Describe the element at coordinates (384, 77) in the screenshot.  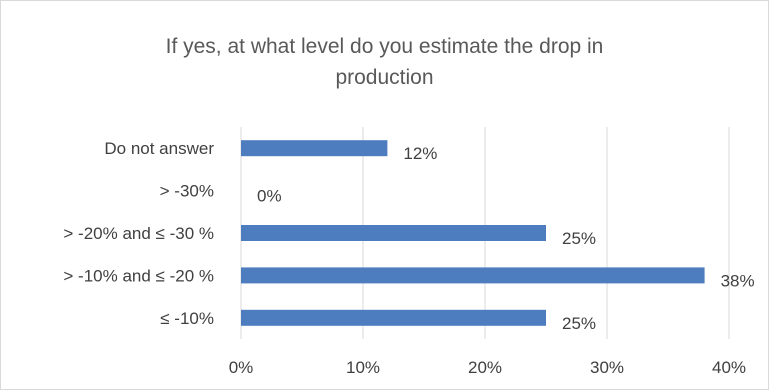
I see `chart-title-line-2: production` at that location.